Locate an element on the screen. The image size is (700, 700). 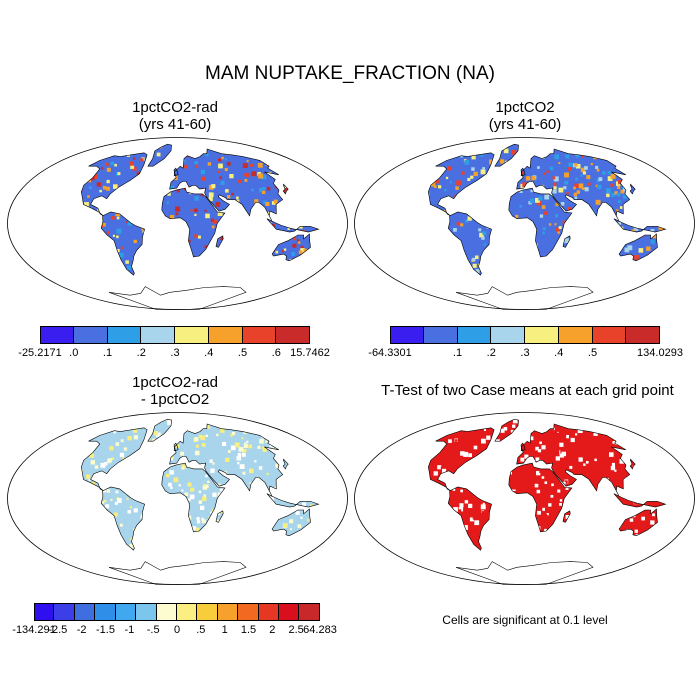
colorbar-tick-label: -64.3301 is located at coordinates (390, 353).